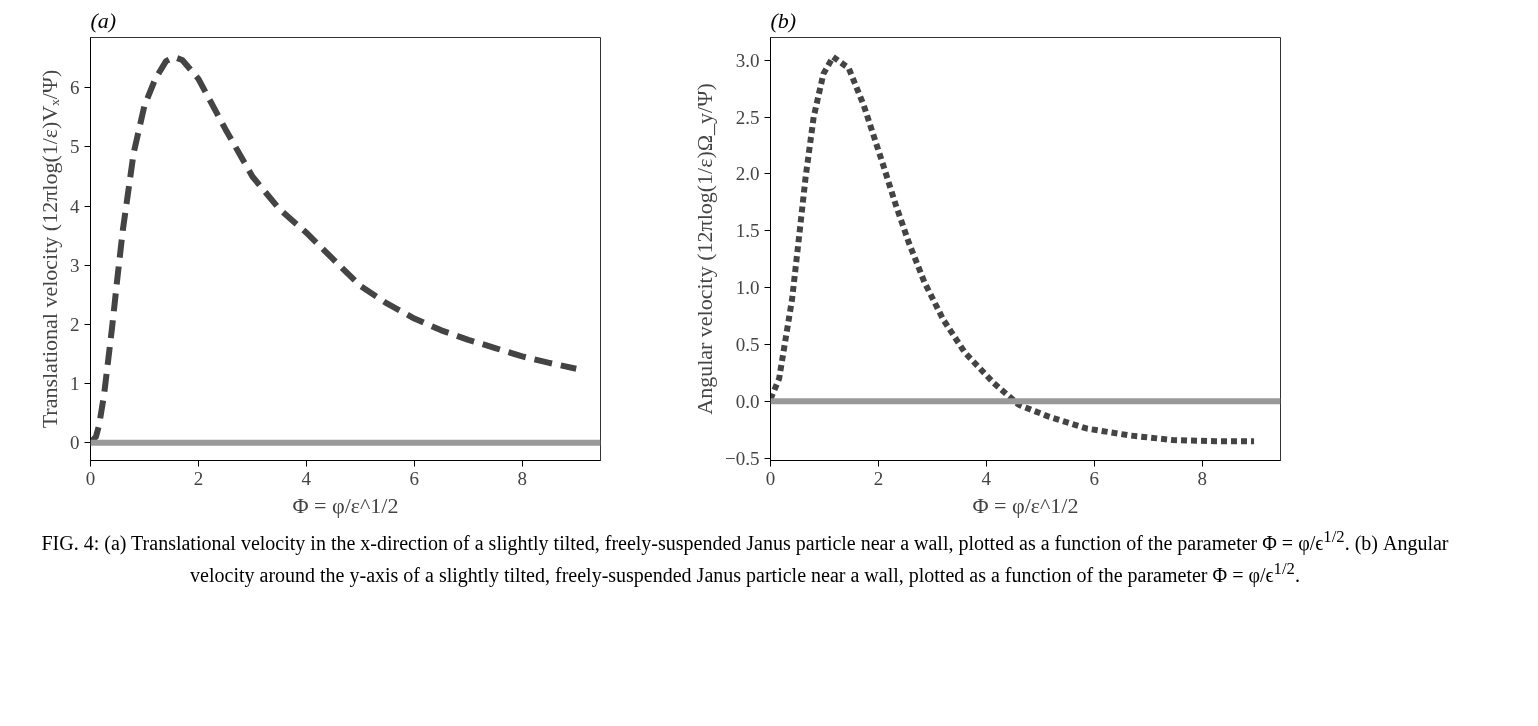 The width and height of the screenshot is (1538, 726). Describe the element at coordinates (783, 20) in the screenshot. I see `chart-title: (b)` at that location.